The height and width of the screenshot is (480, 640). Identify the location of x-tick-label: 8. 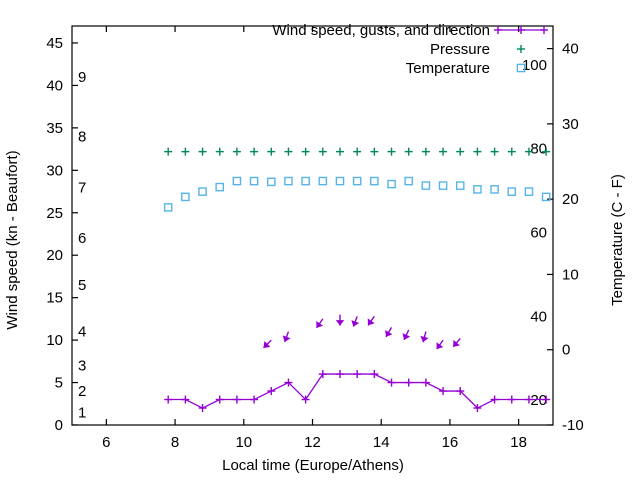
(175, 442).